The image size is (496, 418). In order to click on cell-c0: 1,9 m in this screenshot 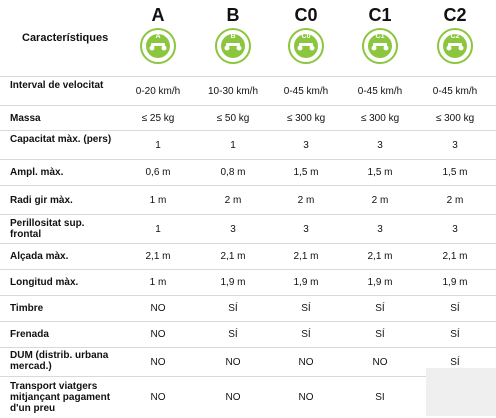, I will do `click(306, 282)`.